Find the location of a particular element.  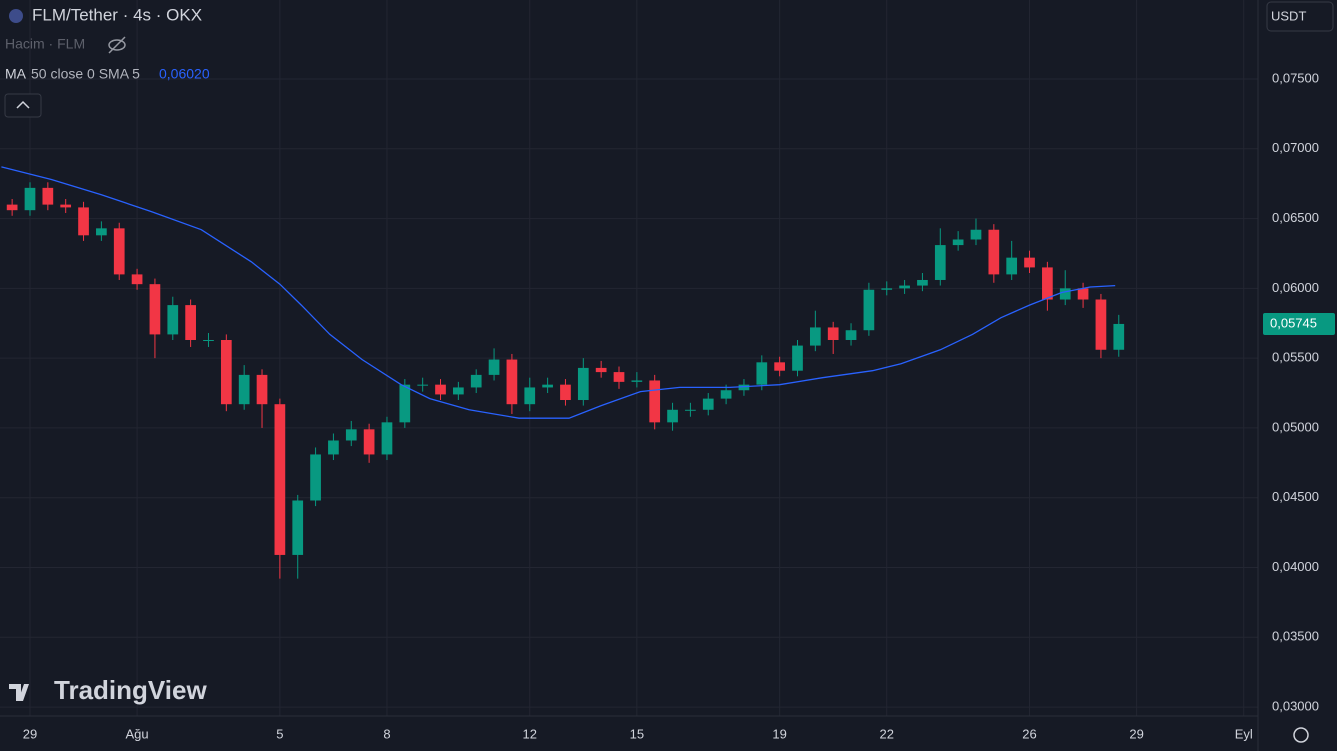

currency-label: USDT is located at coordinates (1288, 15).